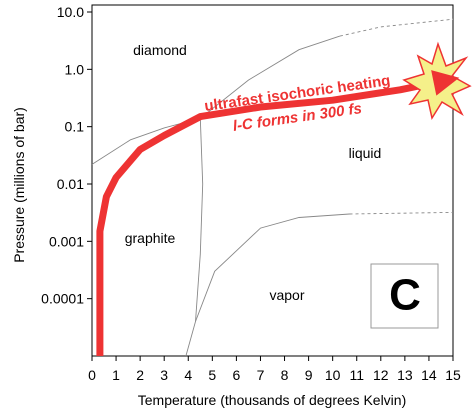  What do you see at coordinates (116, 375) in the screenshot?
I see `x-tick-label: 1` at bounding box center [116, 375].